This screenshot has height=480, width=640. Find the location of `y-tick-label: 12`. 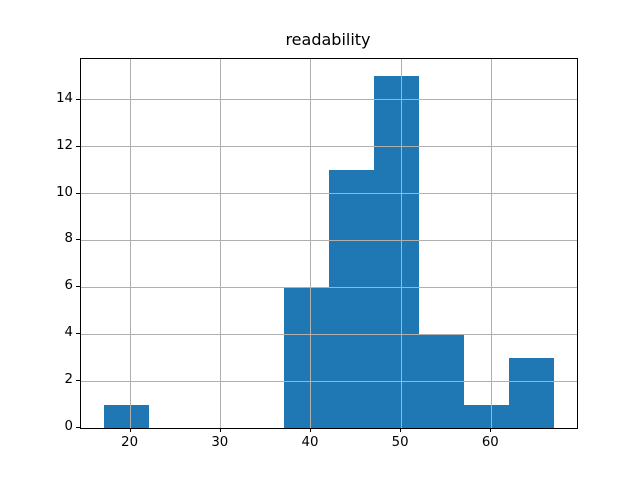

y-tick-label: 12 is located at coordinates (64, 145).